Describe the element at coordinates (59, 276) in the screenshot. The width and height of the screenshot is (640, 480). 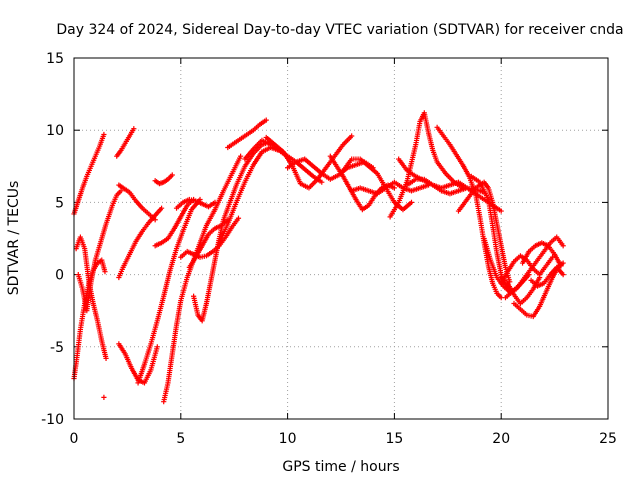
I see `y-tick-label: 0` at that location.